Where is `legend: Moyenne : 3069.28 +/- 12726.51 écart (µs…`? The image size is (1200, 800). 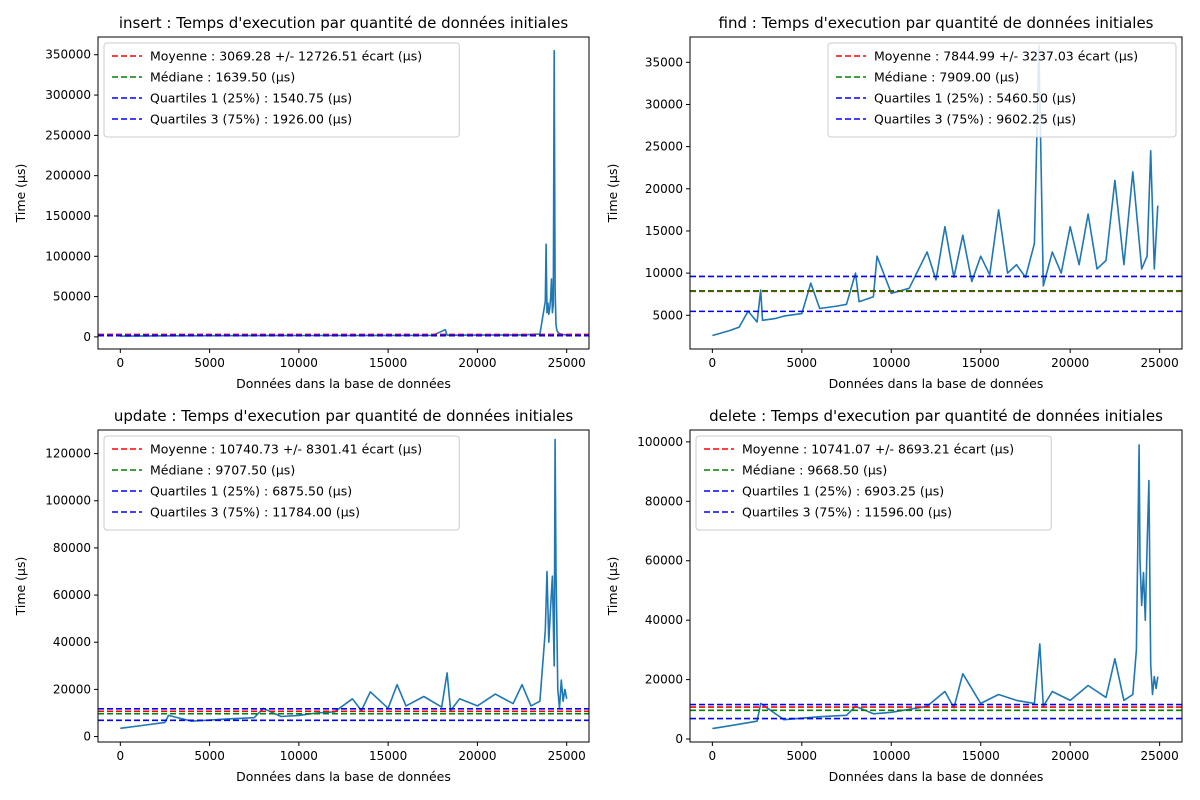 legend: Moyenne : 3069.28 +/- 12726.51 écart (µs… is located at coordinates (281, 90).